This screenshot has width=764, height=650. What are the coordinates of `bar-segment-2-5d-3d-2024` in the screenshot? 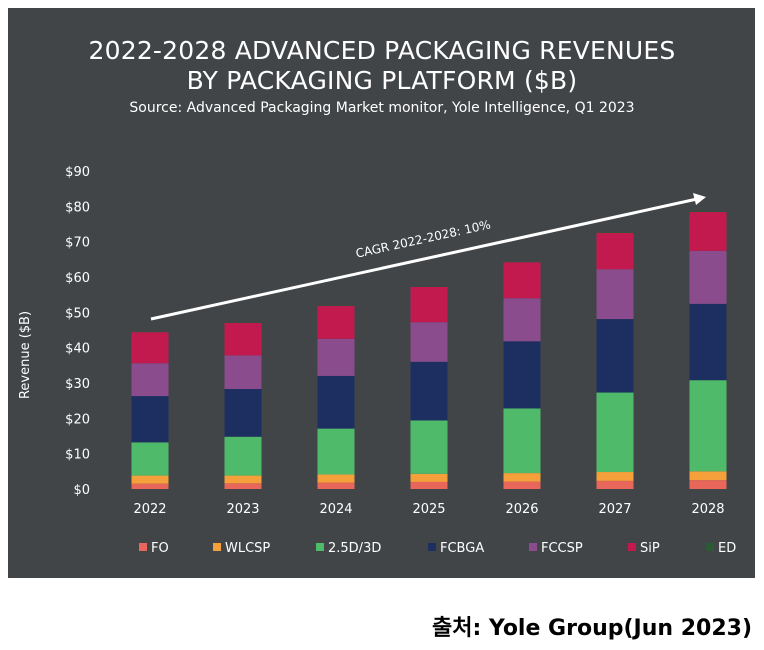 It's located at (336, 451).